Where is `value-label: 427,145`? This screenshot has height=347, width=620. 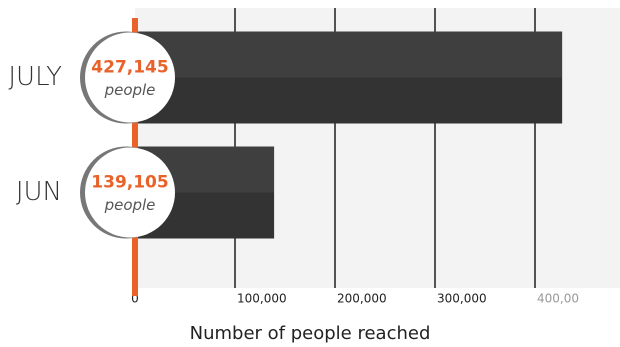 value-label: 427,145 is located at coordinates (129, 68).